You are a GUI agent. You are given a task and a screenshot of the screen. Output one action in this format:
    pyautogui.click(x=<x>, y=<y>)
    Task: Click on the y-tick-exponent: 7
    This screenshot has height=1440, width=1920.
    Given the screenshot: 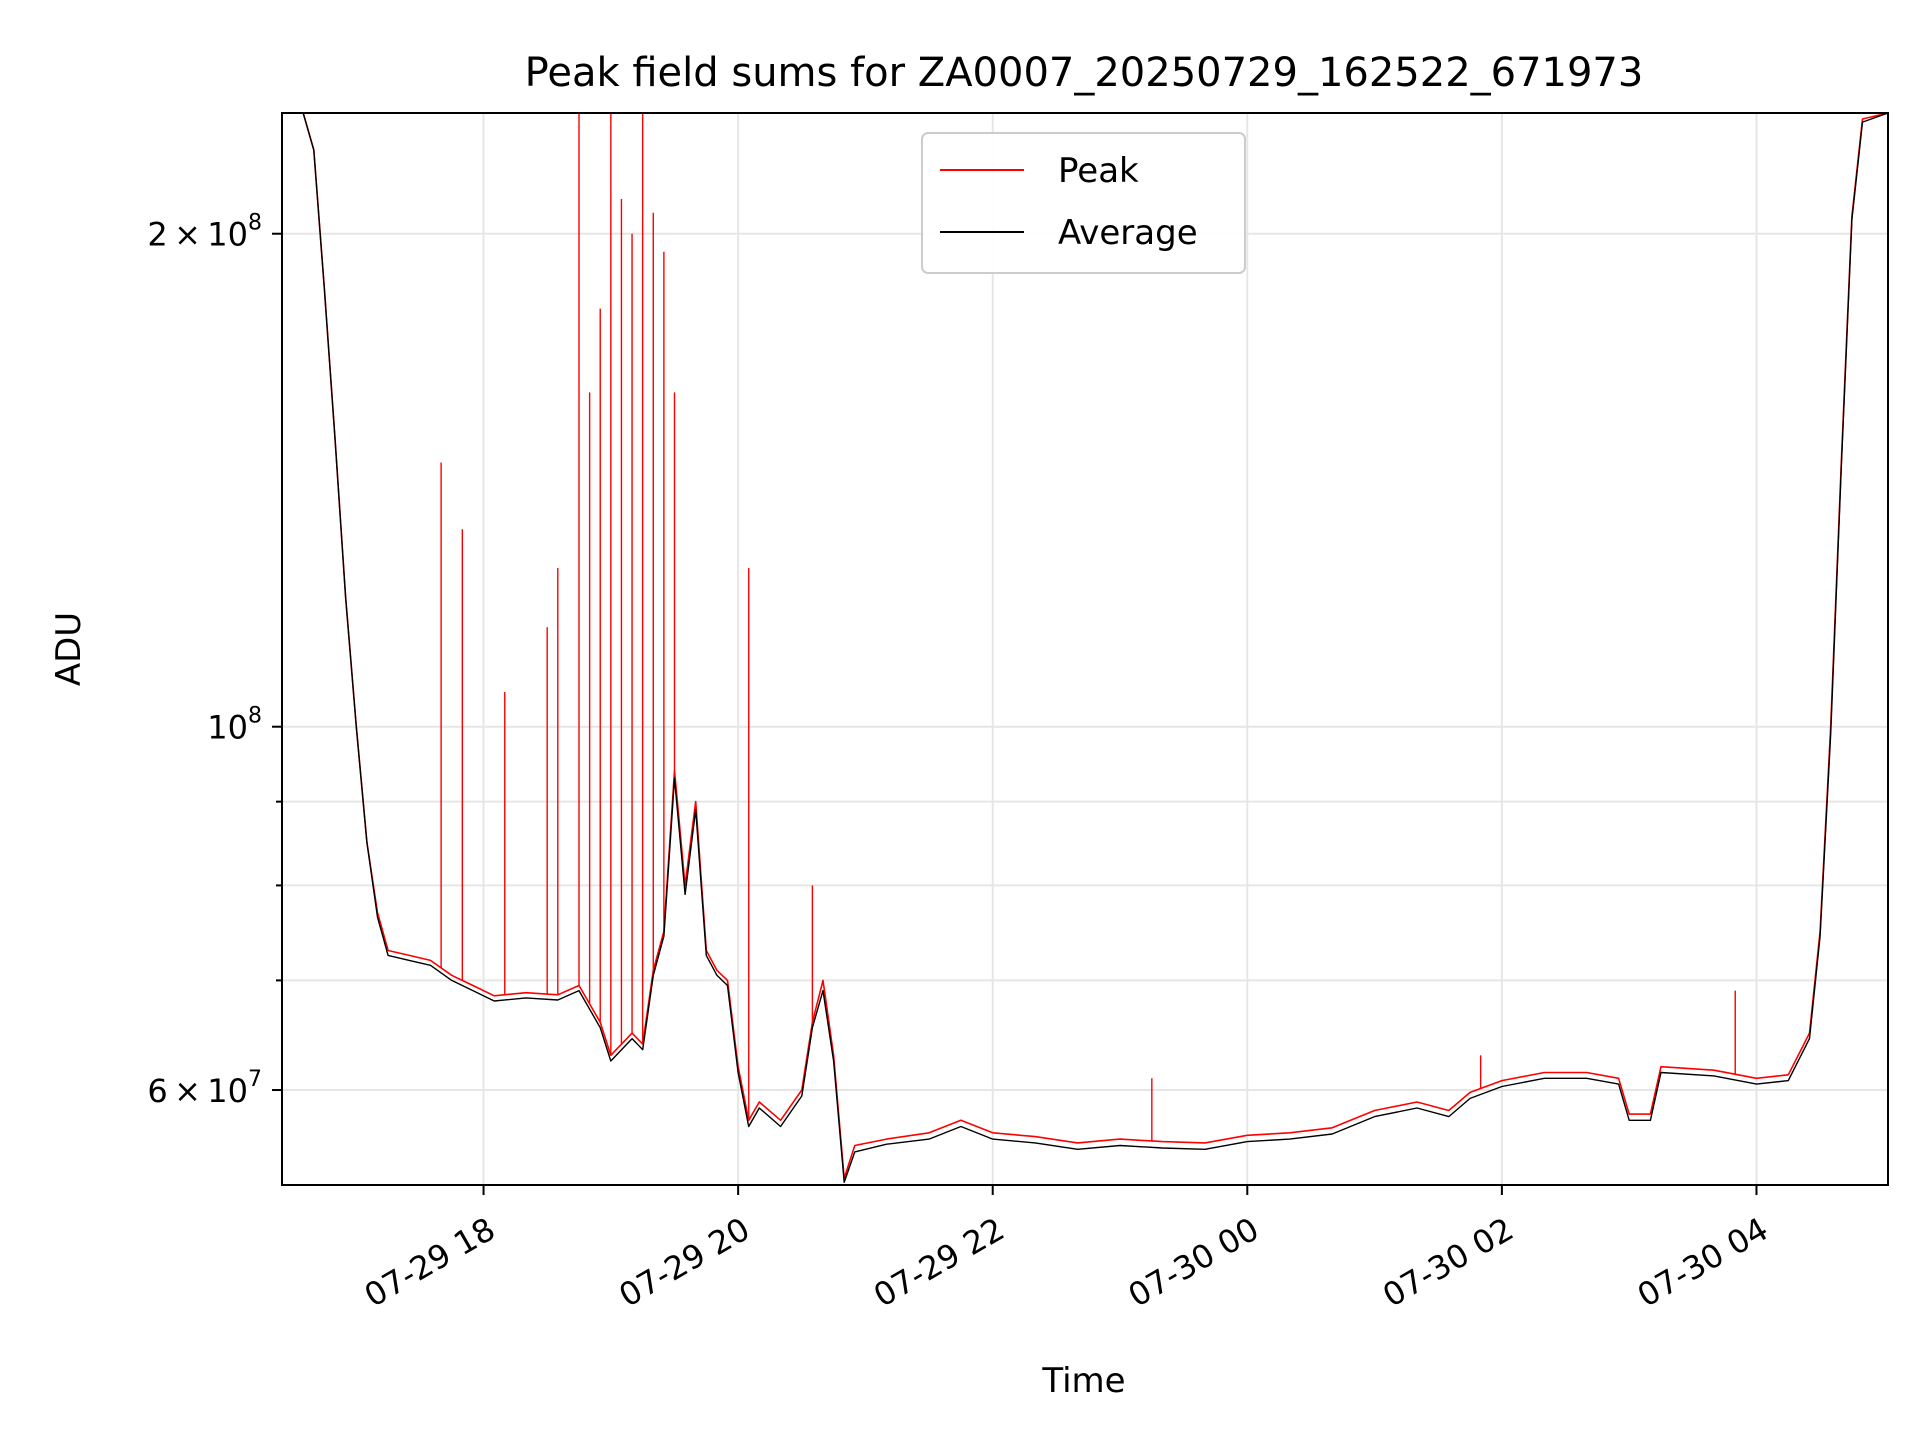 What is the action you would take?
    pyautogui.click(x=255, y=1079)
    